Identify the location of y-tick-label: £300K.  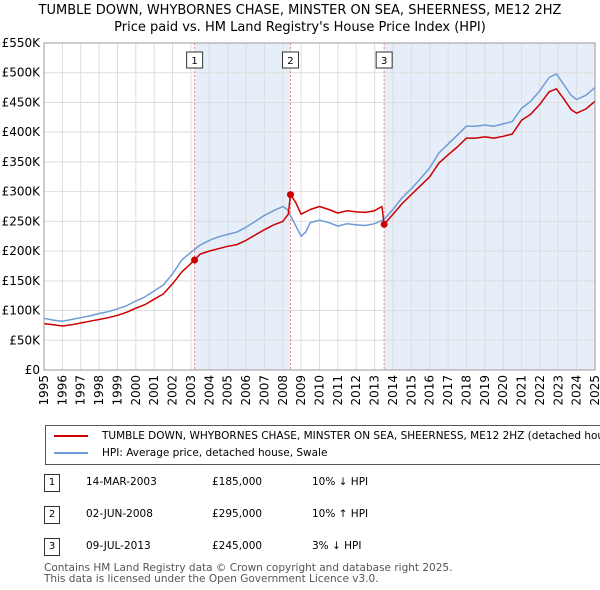
(22, 192).